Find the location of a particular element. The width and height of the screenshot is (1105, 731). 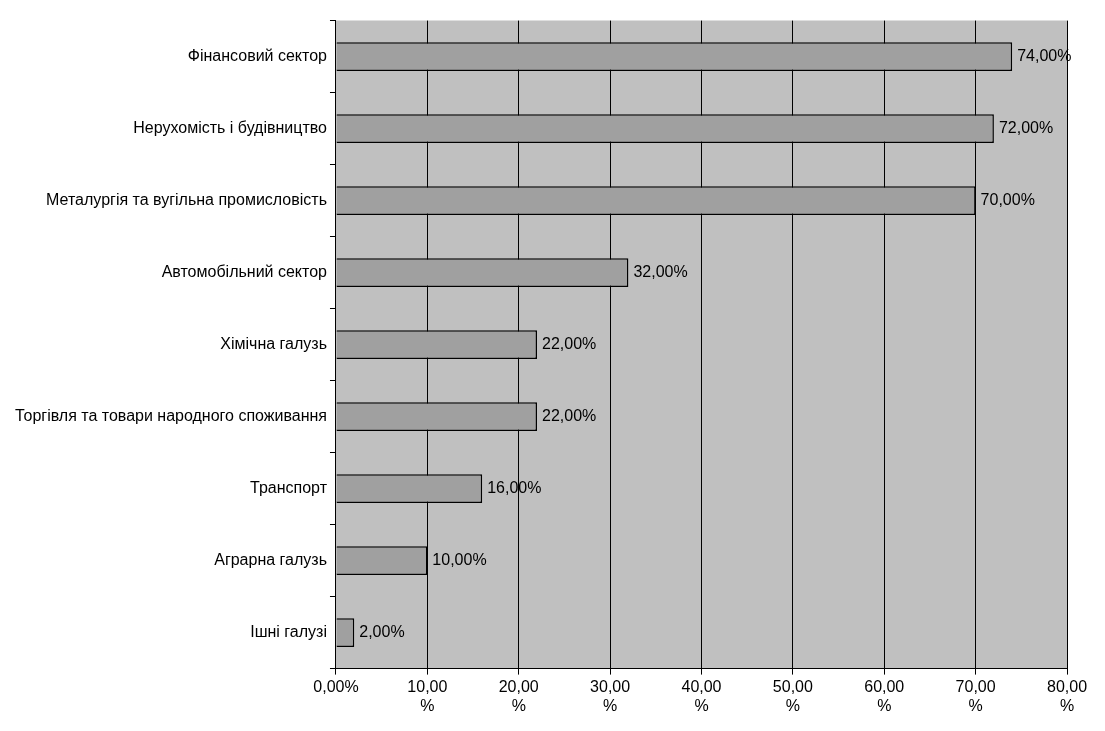

y-tick-label: Ішні галузі is located at coordinates (288, 632).